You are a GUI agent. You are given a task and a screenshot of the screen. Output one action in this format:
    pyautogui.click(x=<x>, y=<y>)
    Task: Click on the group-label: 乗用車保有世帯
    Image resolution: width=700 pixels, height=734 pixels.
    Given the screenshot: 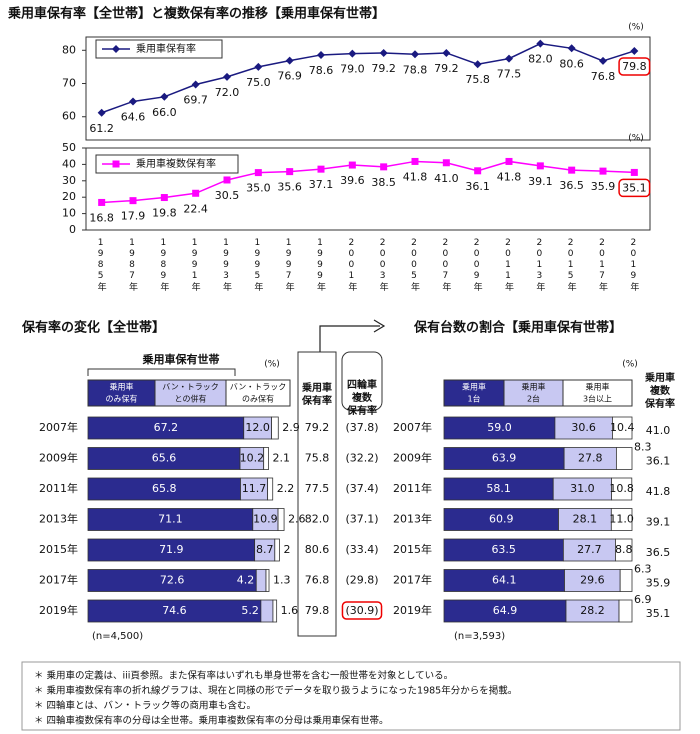 What is the action you would take?
    pyautogui.click(x=181, y=359)
    